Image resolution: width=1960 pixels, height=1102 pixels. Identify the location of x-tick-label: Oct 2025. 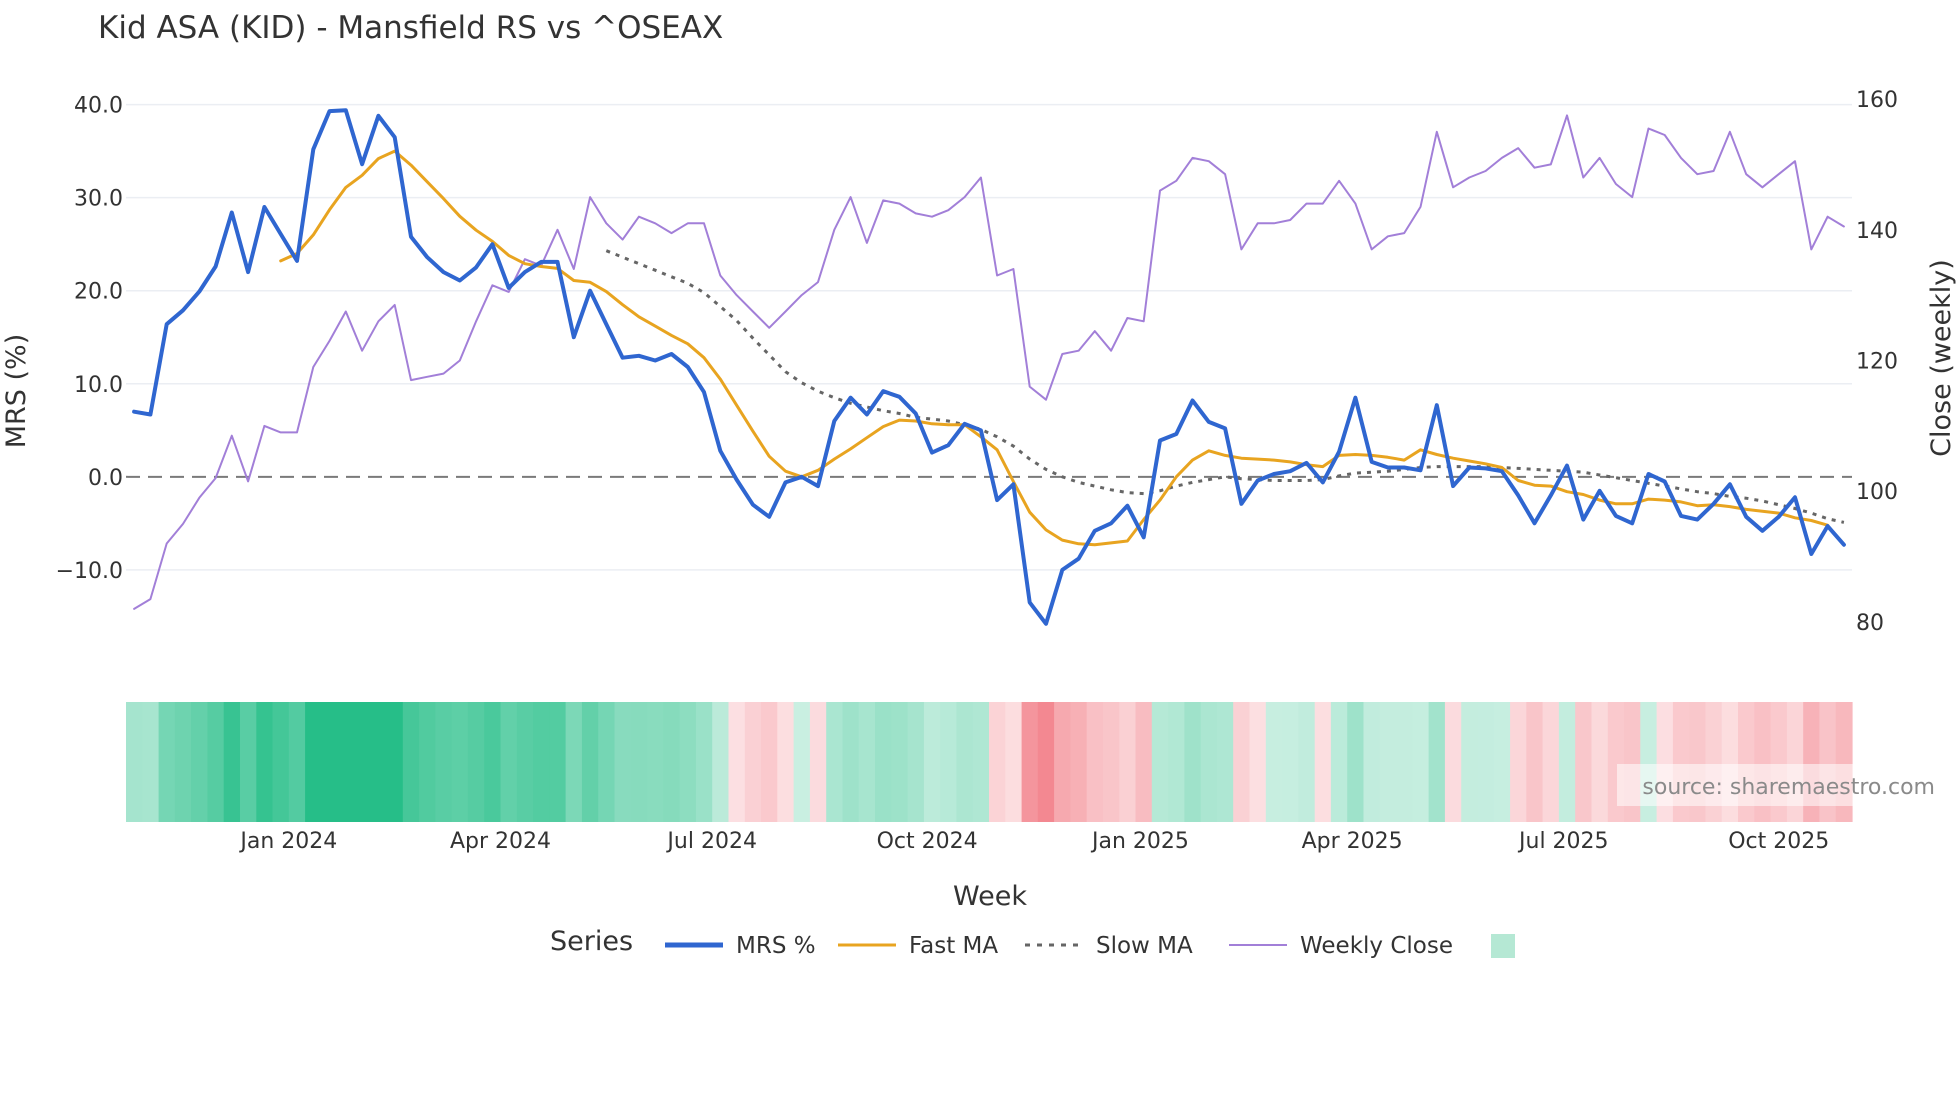
(1778, 841).